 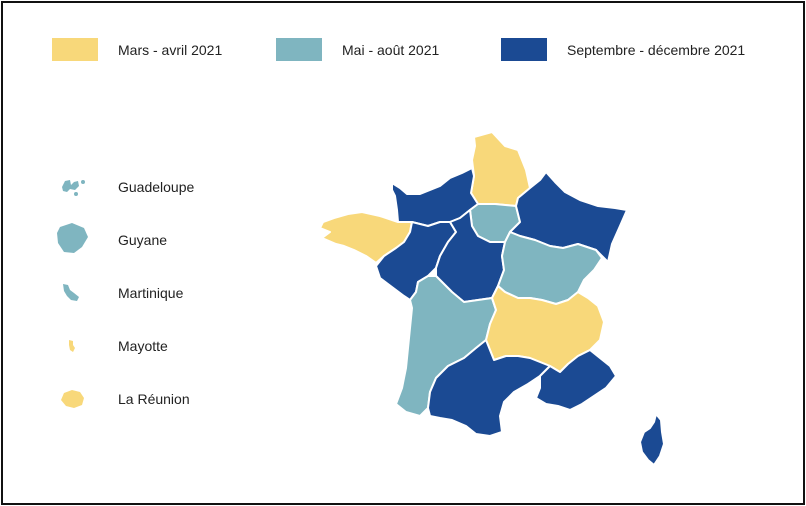 I want to click on region-corse, so click(x=652, y=439).